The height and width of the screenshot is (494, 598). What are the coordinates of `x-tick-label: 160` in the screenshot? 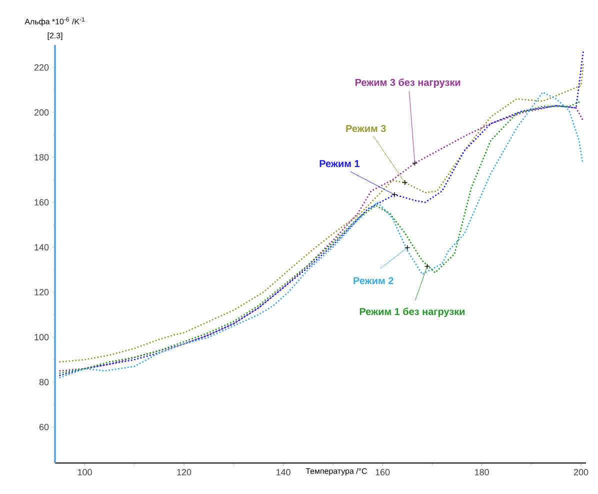 It's located at (383, 472).